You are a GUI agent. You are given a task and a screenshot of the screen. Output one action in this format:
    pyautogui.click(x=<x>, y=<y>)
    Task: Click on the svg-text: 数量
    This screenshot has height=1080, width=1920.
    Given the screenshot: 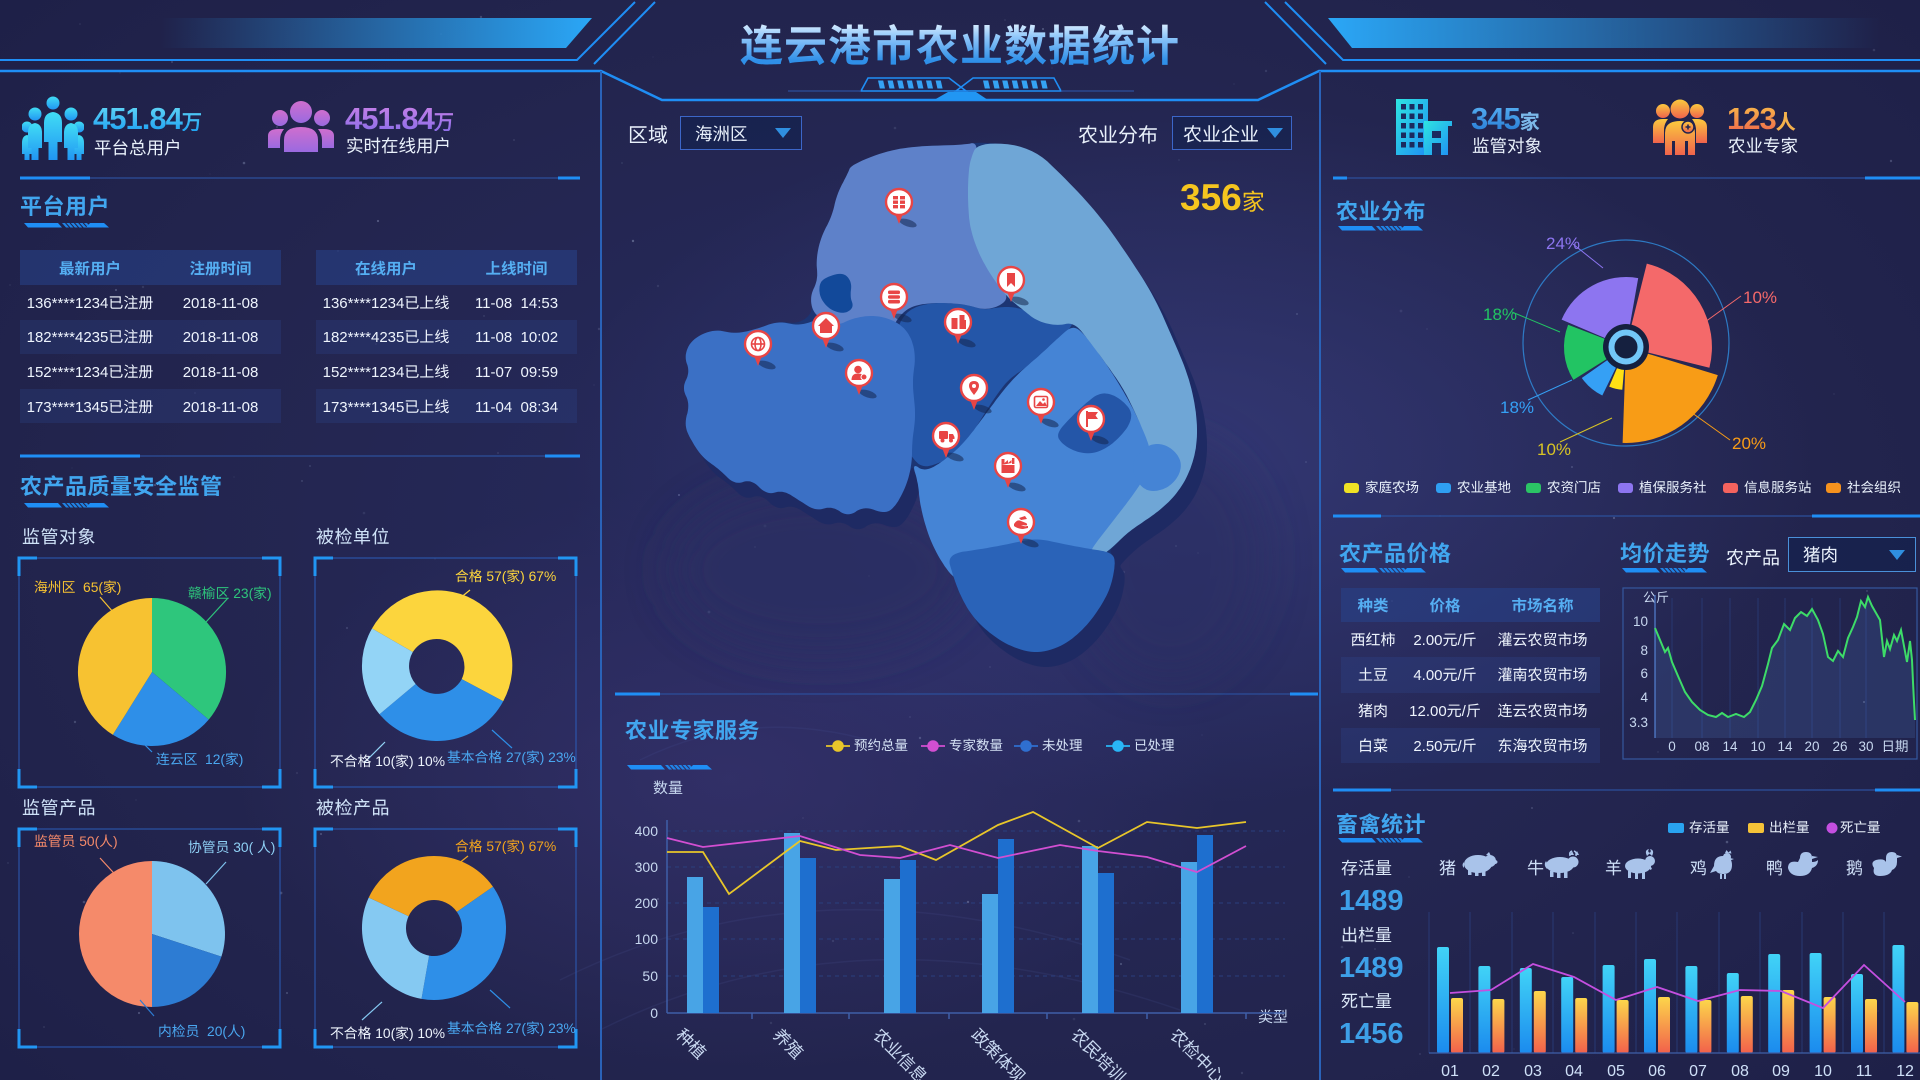 What is the action you would take?
    pyautogui.click(x=668, y=787)
    